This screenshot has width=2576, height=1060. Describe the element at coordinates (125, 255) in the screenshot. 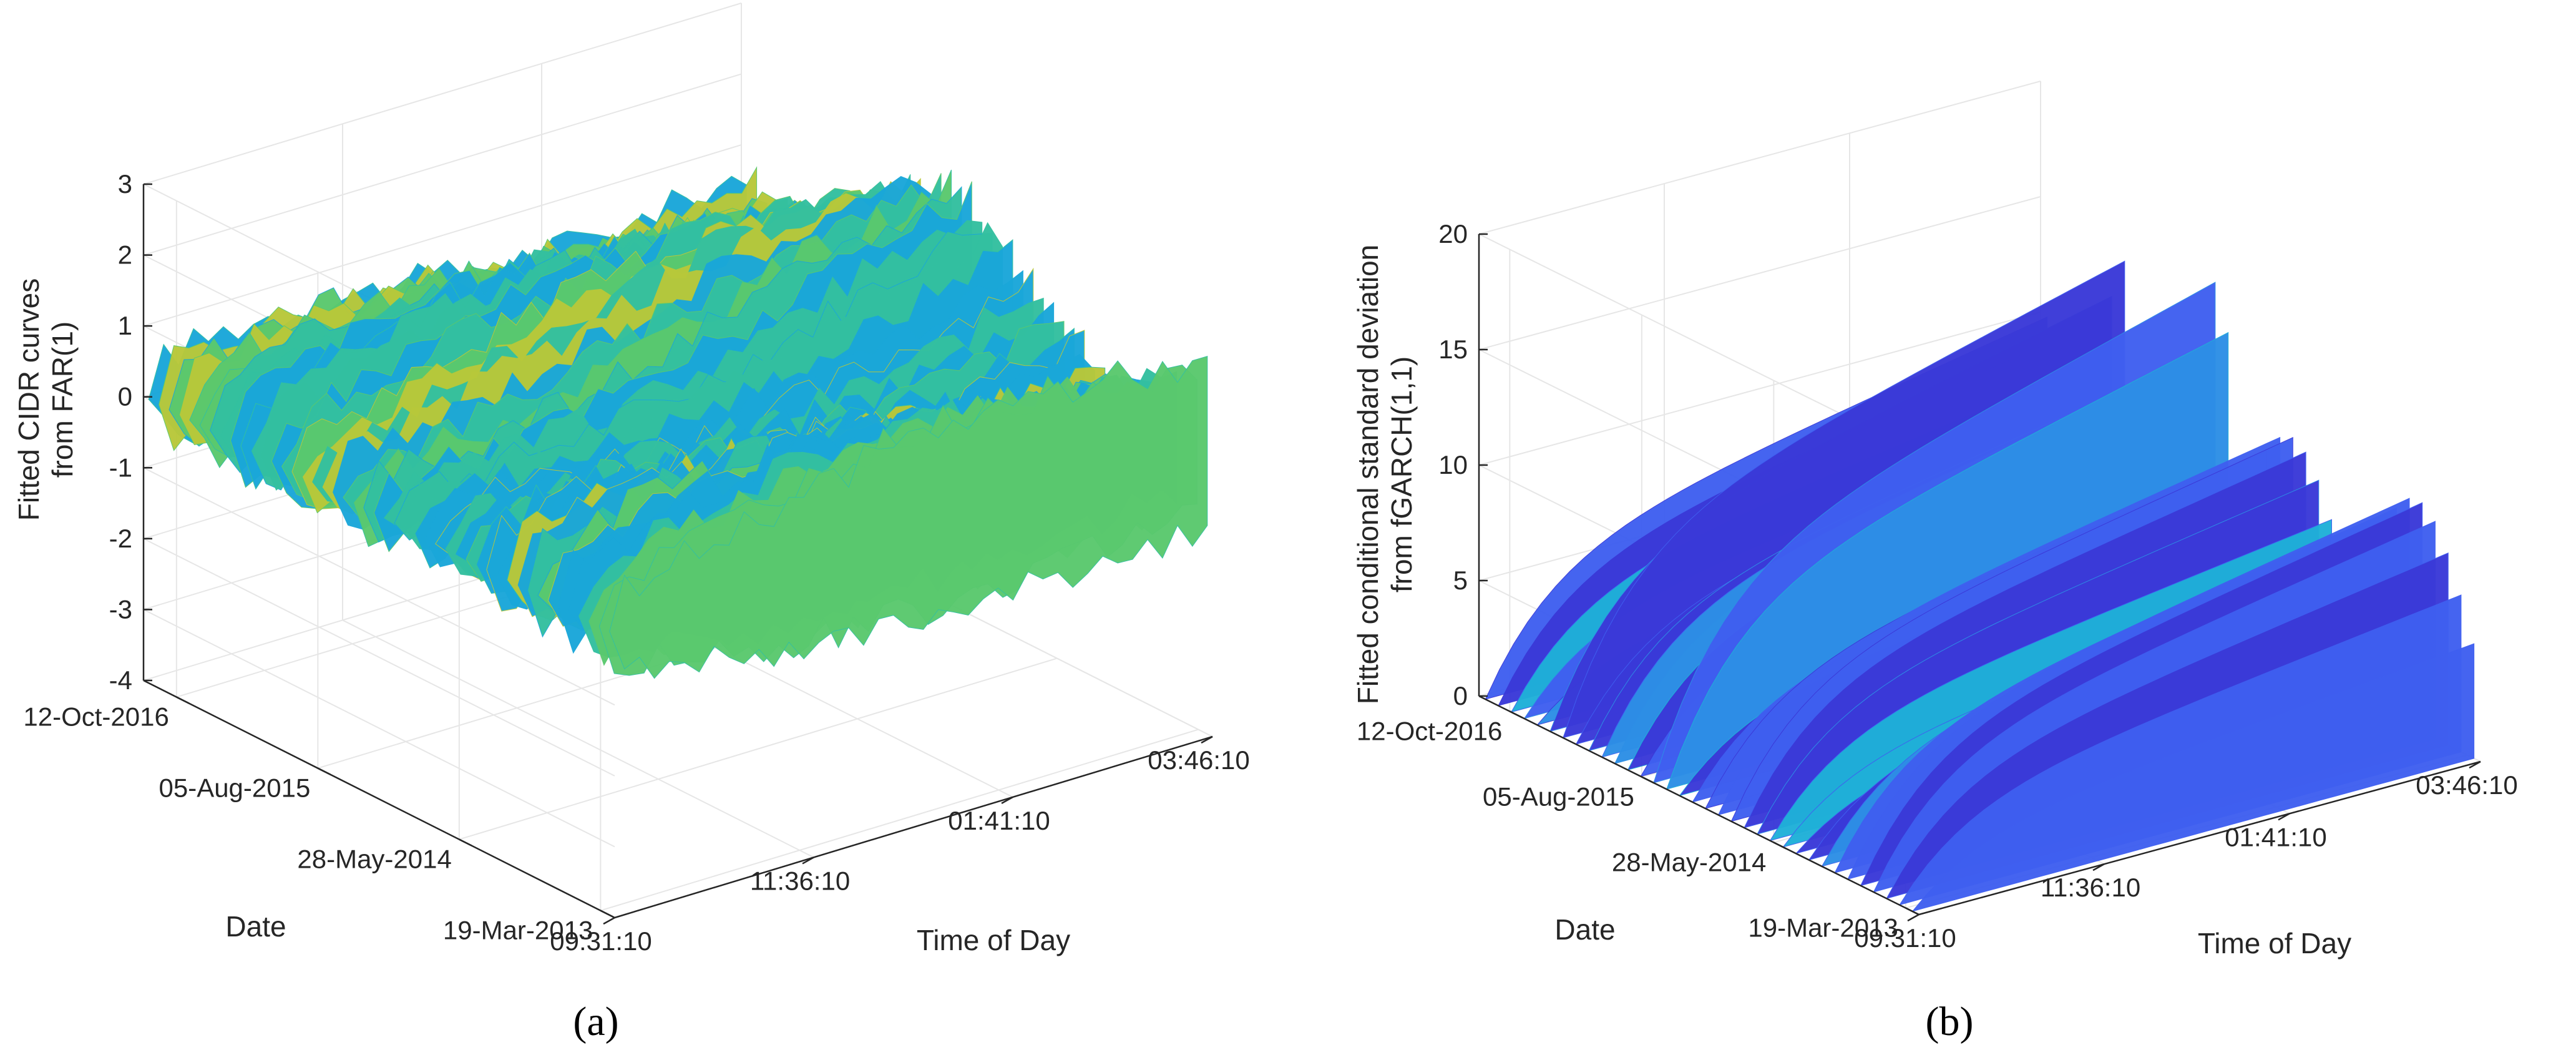

I see `a-z-tick-label: 2` at that location.